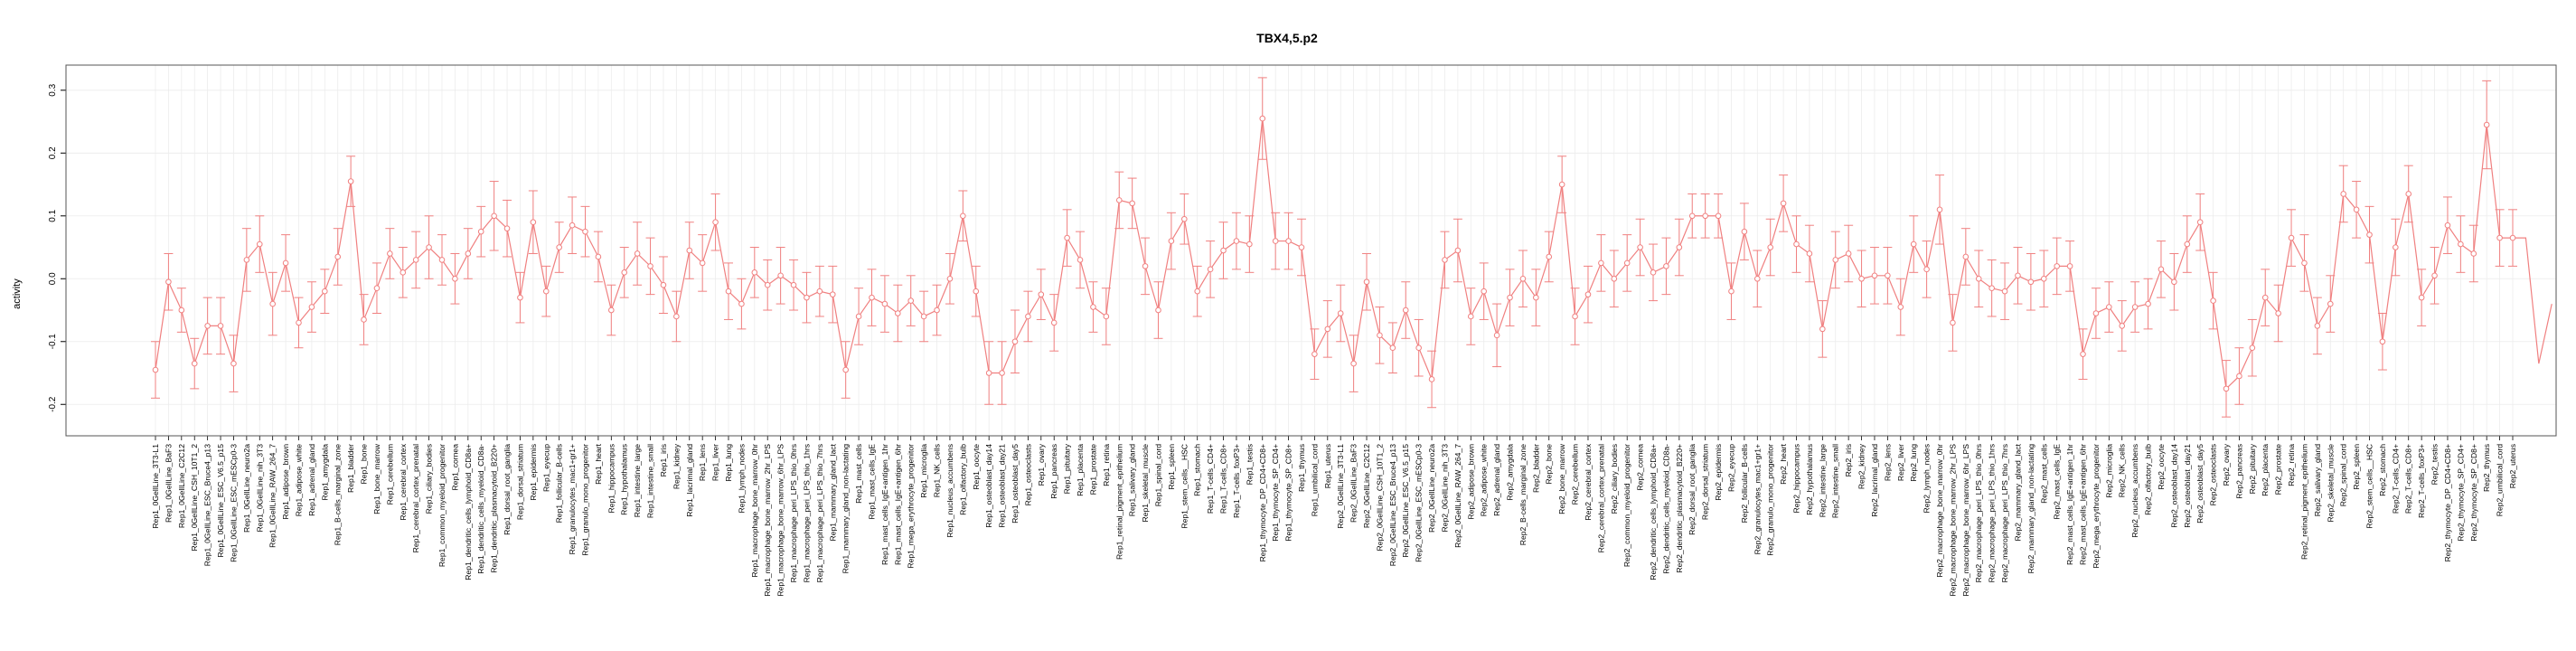 The width and height of the screenshot is (2576, 651). Describe the element at coordinates (1185, 487) in the screenshot. I see `x-tick-label: Rep1_stem_cells__HSC` at that location.